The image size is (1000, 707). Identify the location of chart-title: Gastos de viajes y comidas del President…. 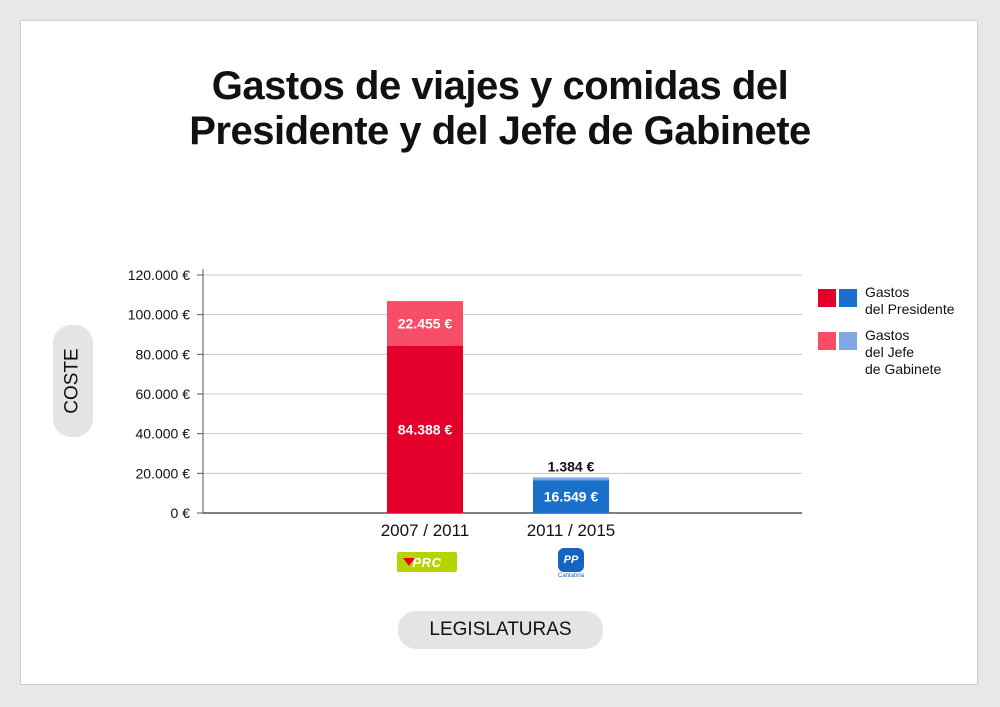
(500, 109).